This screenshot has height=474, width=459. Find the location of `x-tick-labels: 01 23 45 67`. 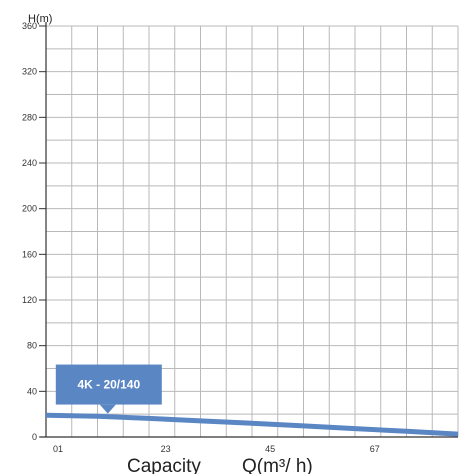

x-tick-labels: 01 23 45 67 is located at coordinates (216, 449).